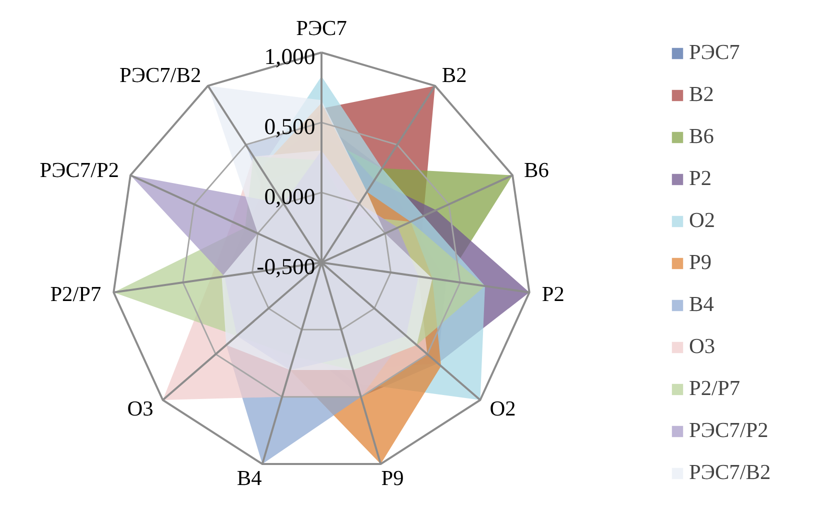 The height and width of the screenshot is (505, 825). I want to click on legend-label: Р2, so click(700, 178).